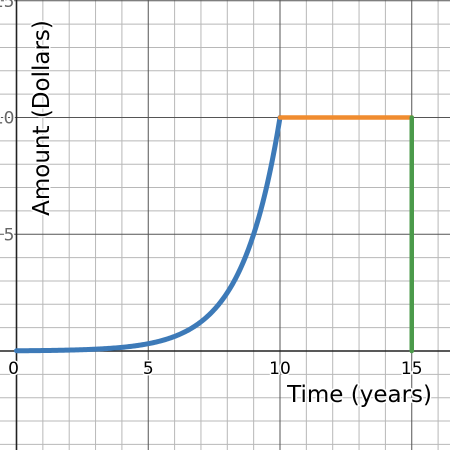  Describe the element at coordinates (359, 395) in the screenshot. I see `x-axis-label: Time (years)` at that location.